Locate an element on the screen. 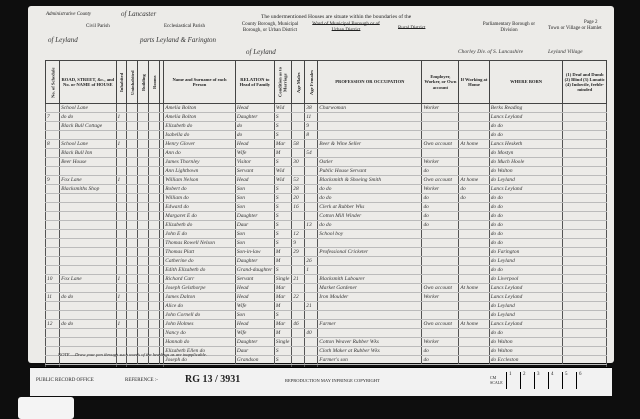  cell-born: do Farington is located at coordinates (526, 252).